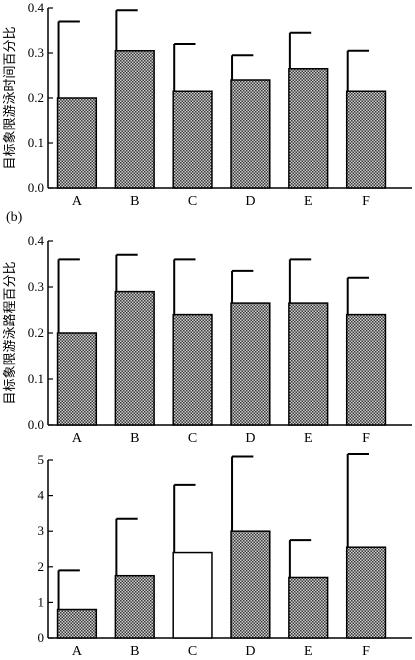 This screenshot has height=660, width=415. What do you see at coordinates (10, 97) in the screenshot?
I see `y-axis-label: 目标象限游泳时间百分比` at bounding box center [10, 97].